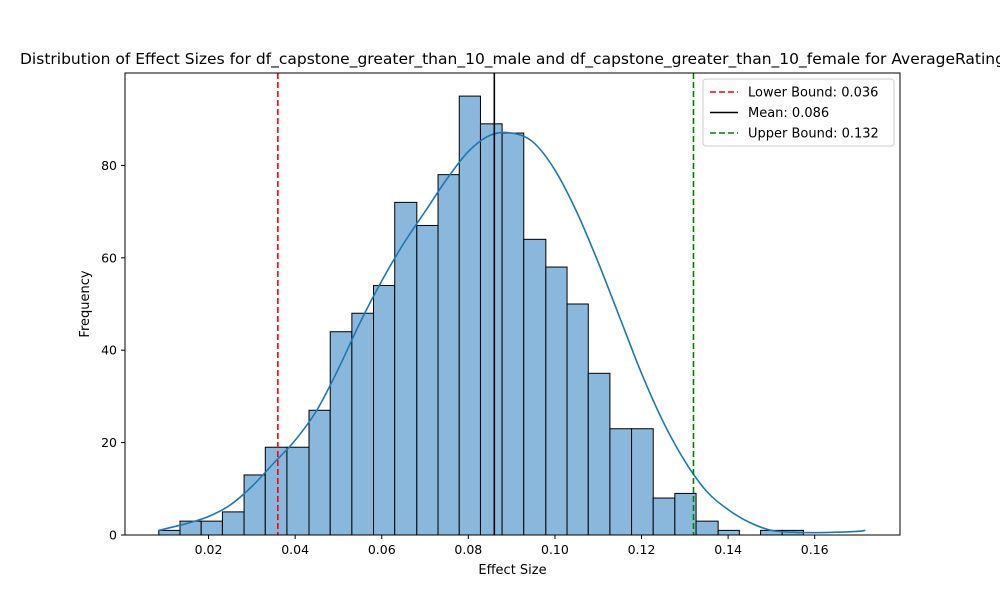 This screenshot has height=604, width=1000. What do you see at coordinates (109, 442) in the screenshot?
I see `y-tick-label: 20` at bounding box center [109, 442].